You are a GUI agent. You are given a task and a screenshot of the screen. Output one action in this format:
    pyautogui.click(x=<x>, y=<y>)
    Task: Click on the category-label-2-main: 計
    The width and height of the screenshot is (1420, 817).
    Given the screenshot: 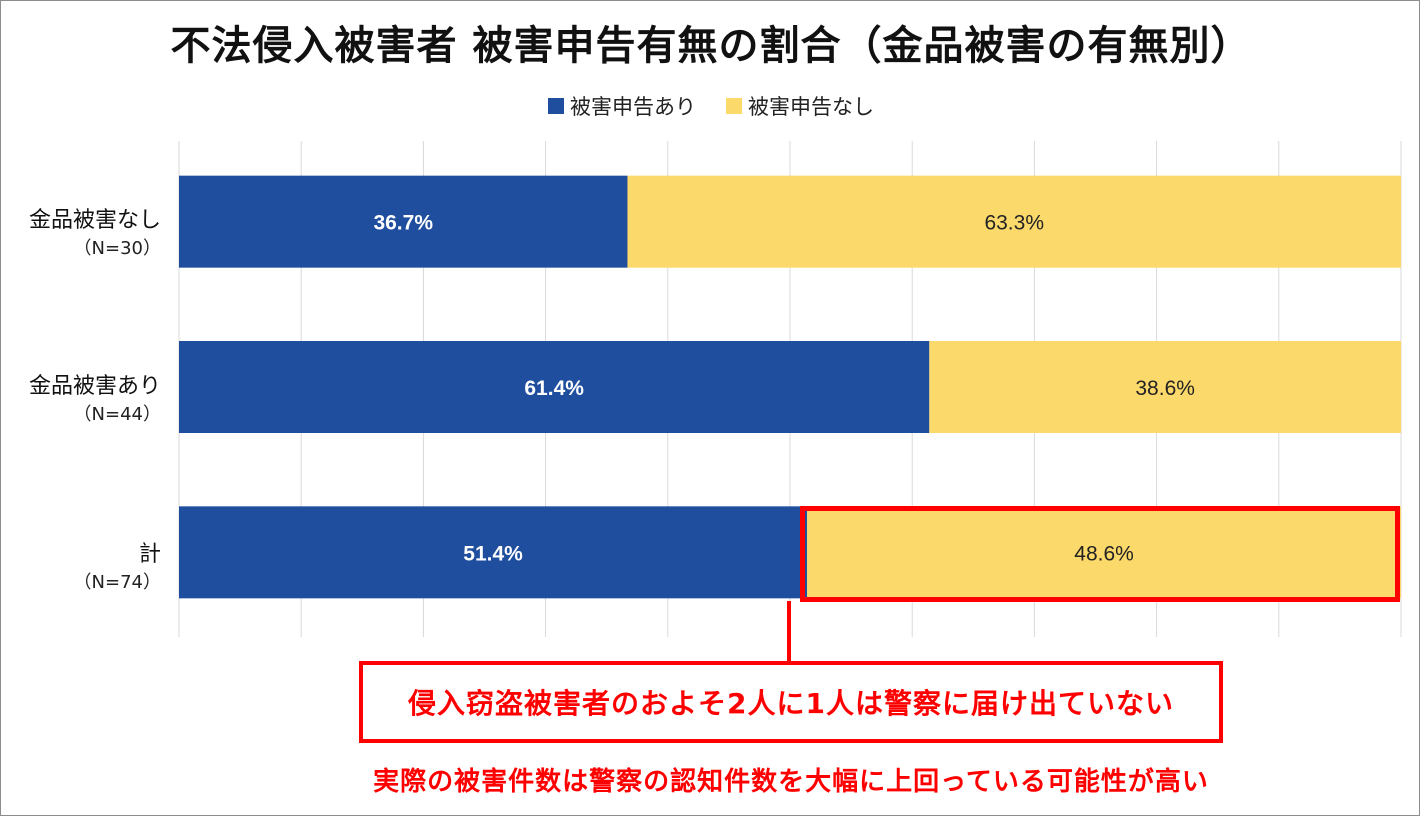 What is the action you would take?
    pyautogui.click(x=149, y=554)
    